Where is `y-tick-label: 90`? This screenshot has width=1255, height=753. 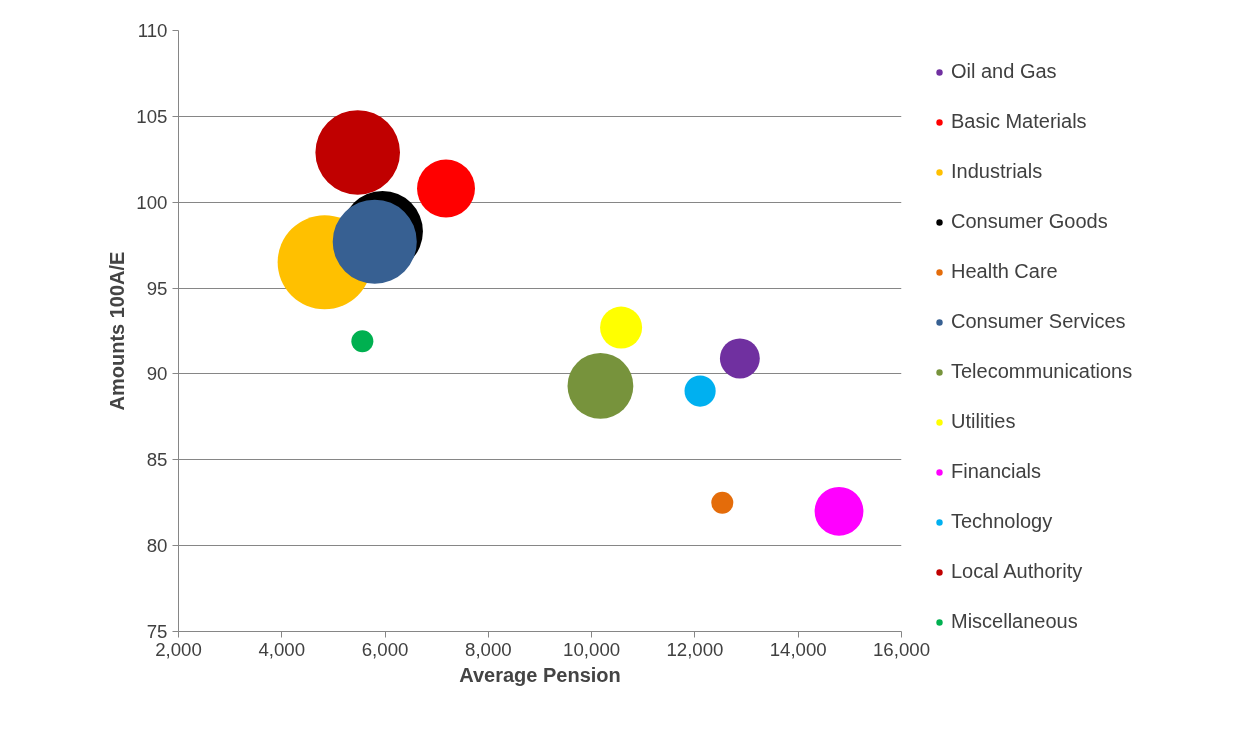 y-tick-label: 90 is located at coordinates (157, 374).